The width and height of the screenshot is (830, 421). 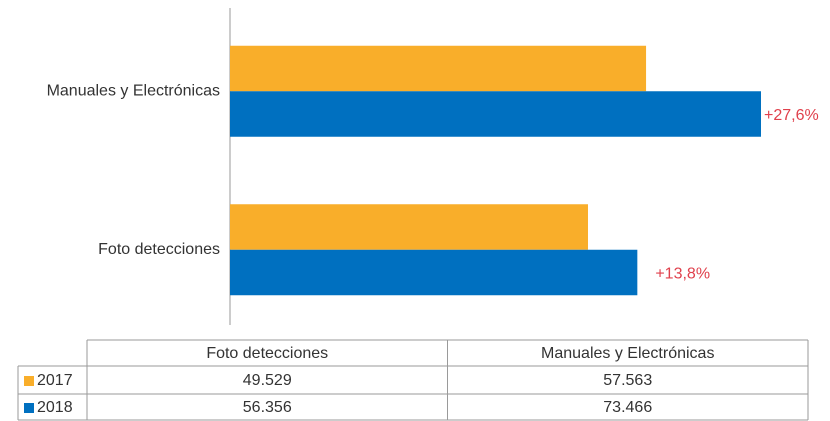 What do you see at coordinates (627, 380) in the screenshot?
I see `table-cell: 57.563` at bounding box center [627, 380].